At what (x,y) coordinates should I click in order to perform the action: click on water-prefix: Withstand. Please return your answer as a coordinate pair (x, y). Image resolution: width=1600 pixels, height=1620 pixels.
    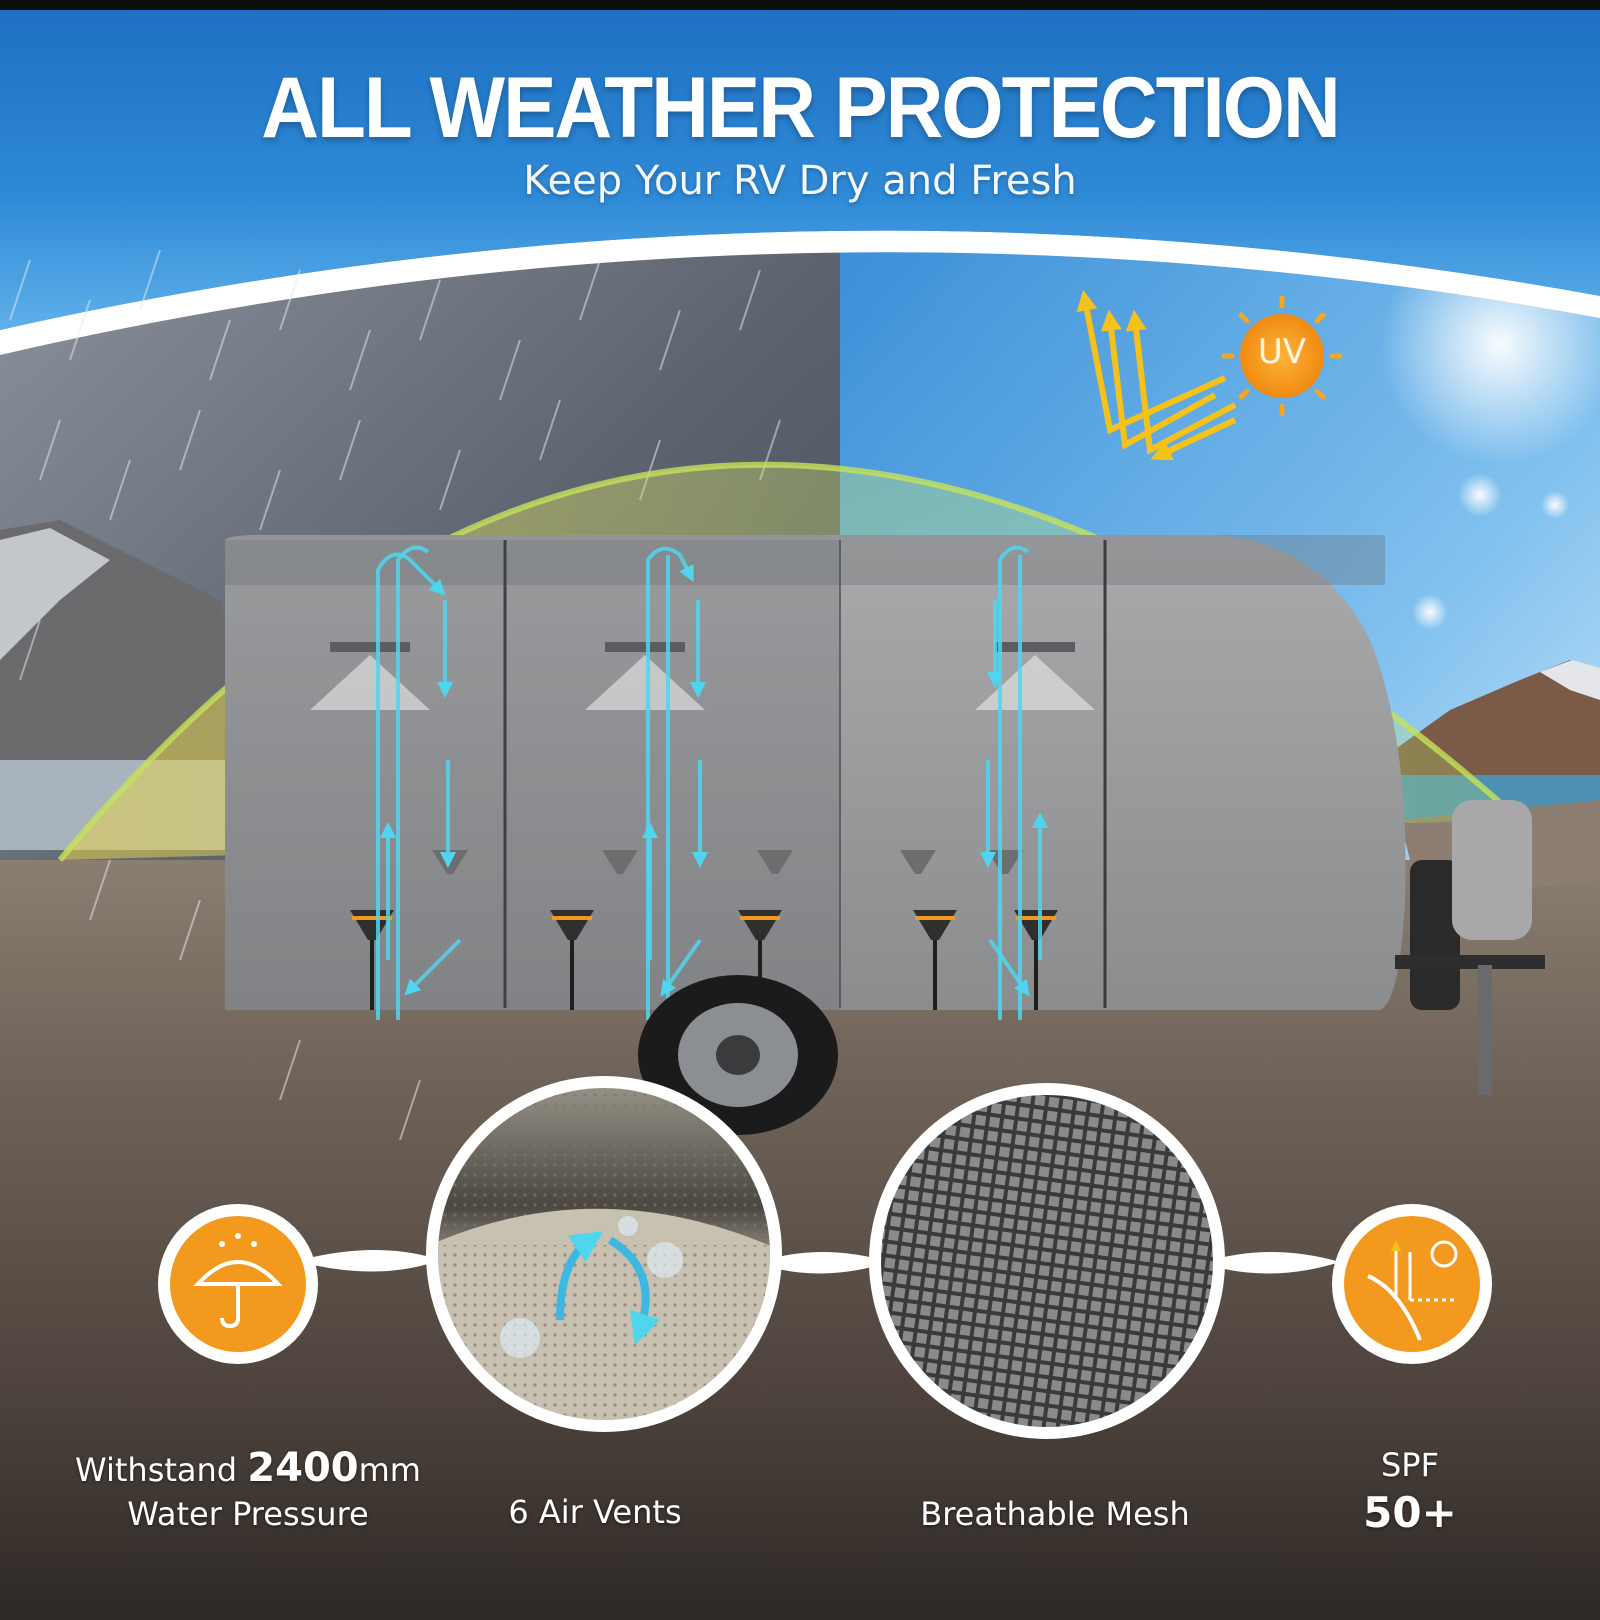
    Looking at the image, I should click on (161, 1470).